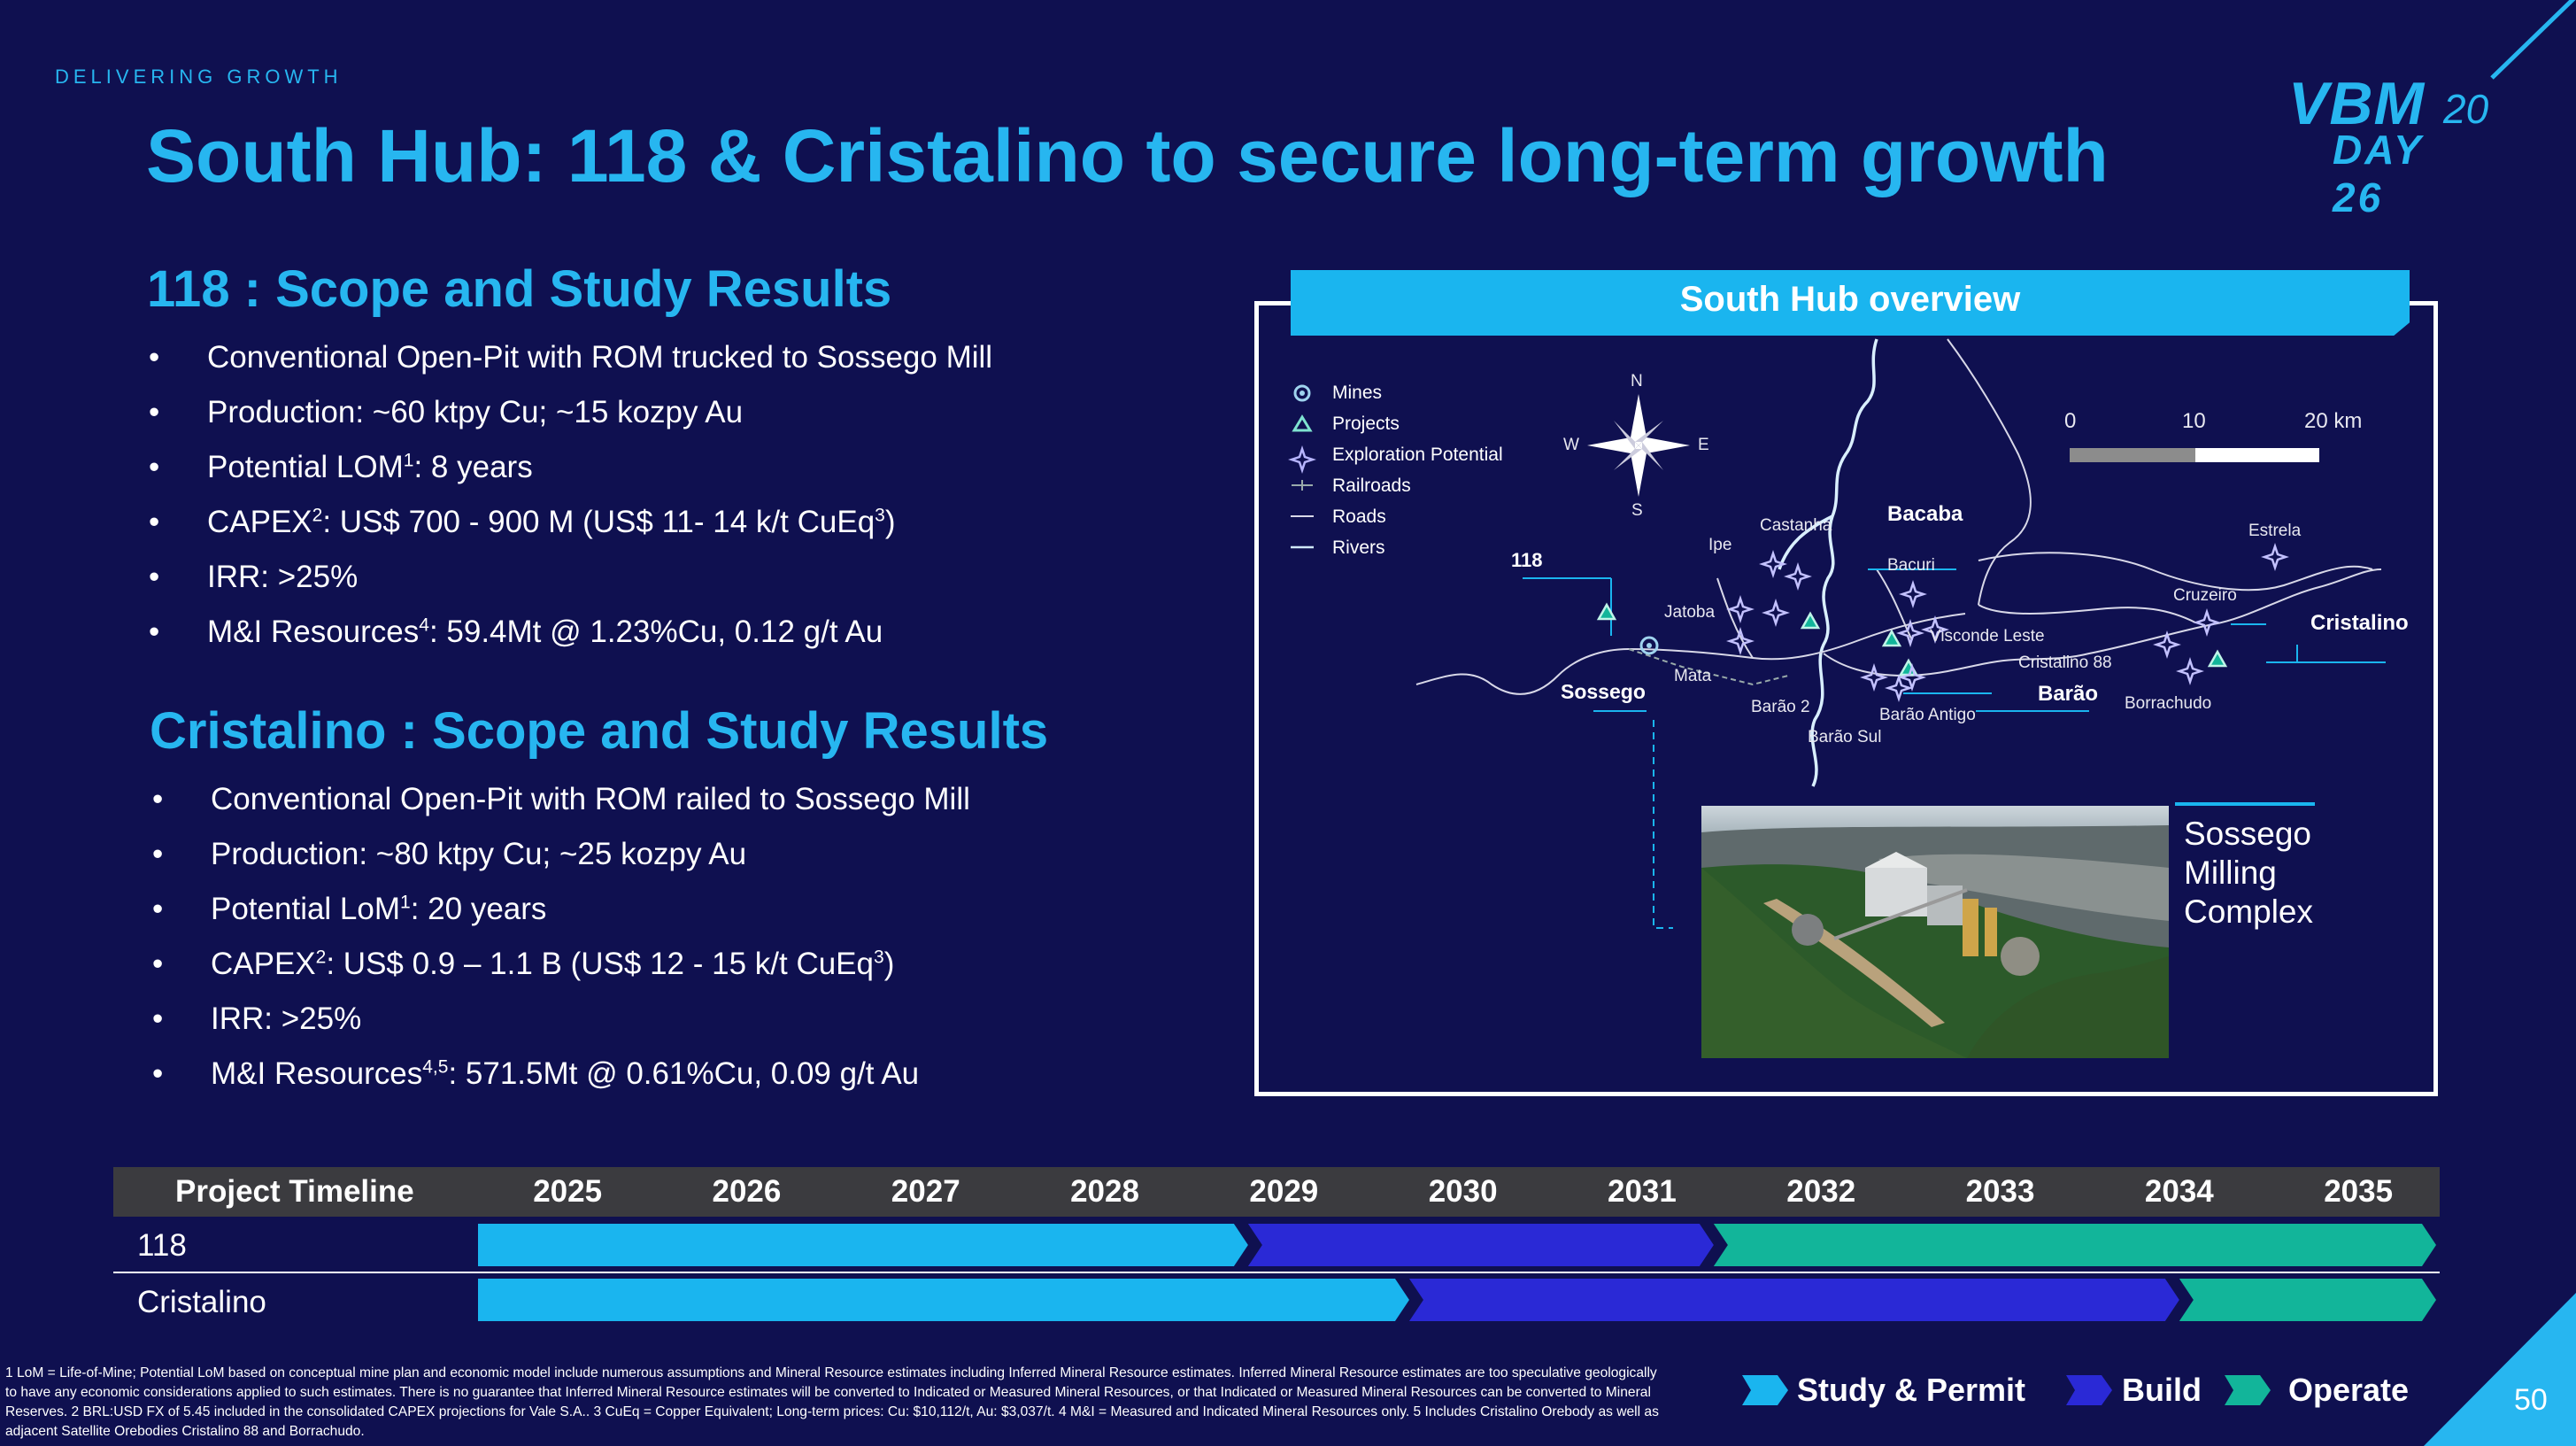 This screenshot has width=2576, height=1446. Describe the element at coordinates (1793, 1300) in the screenshot. I see `timeline-bar-cristalino-build` at that location.